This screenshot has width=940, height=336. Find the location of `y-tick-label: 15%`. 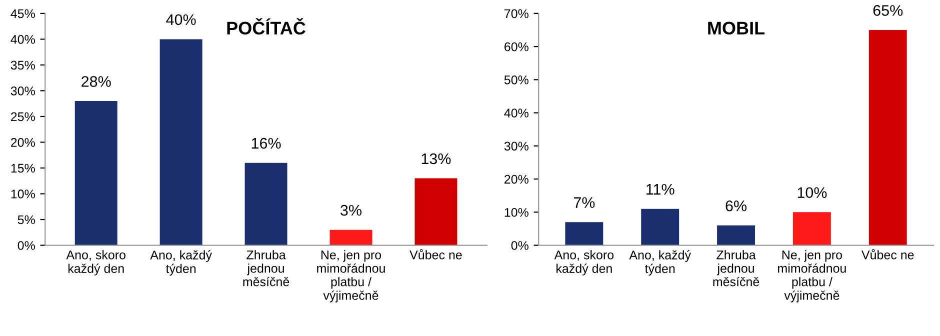

y-tick-label: 15% is located at coordinates (23, 168).